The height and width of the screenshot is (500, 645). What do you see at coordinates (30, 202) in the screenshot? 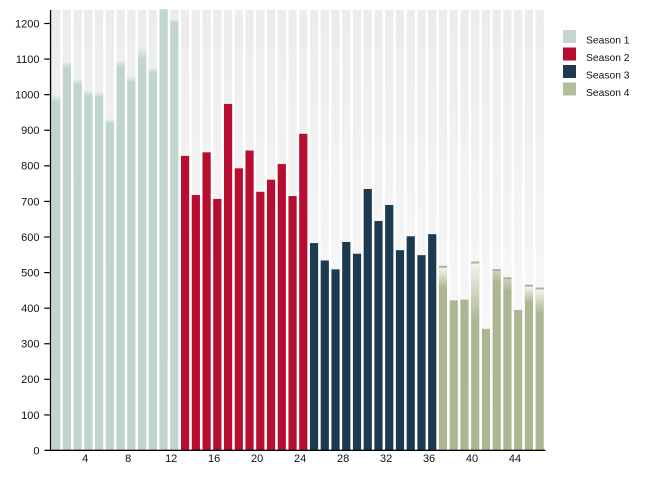
I see `svg-text: 700` at bounding box center [30, 202].